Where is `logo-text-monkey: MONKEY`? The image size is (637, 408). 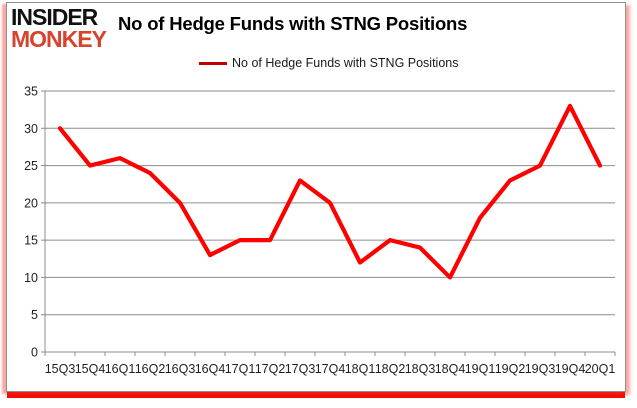 logo-text-monkey: MONKEY is located at coordinates (59, 38).